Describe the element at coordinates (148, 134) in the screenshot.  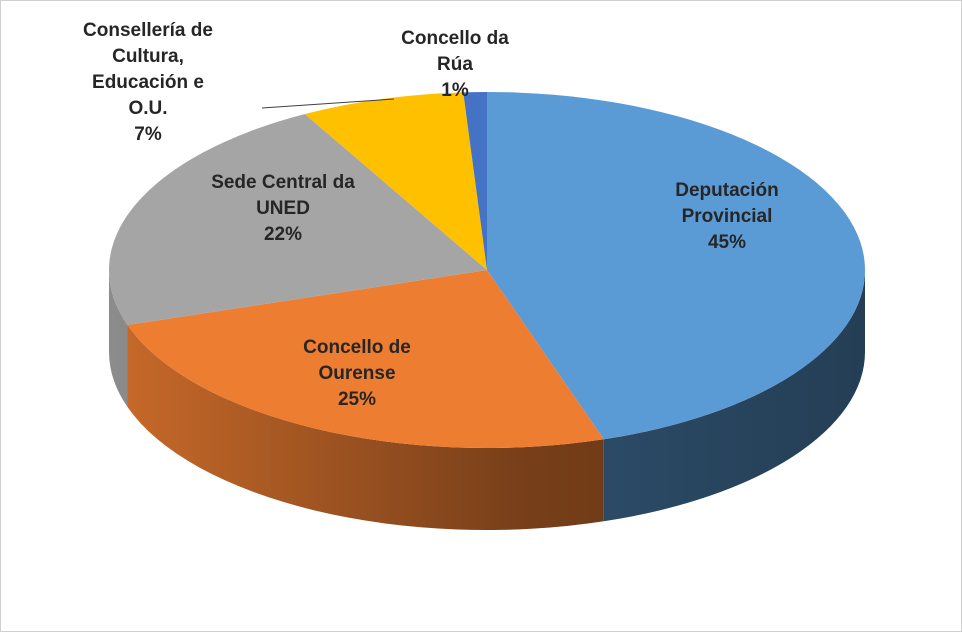
I see `data-label-value: 7%` at that location.